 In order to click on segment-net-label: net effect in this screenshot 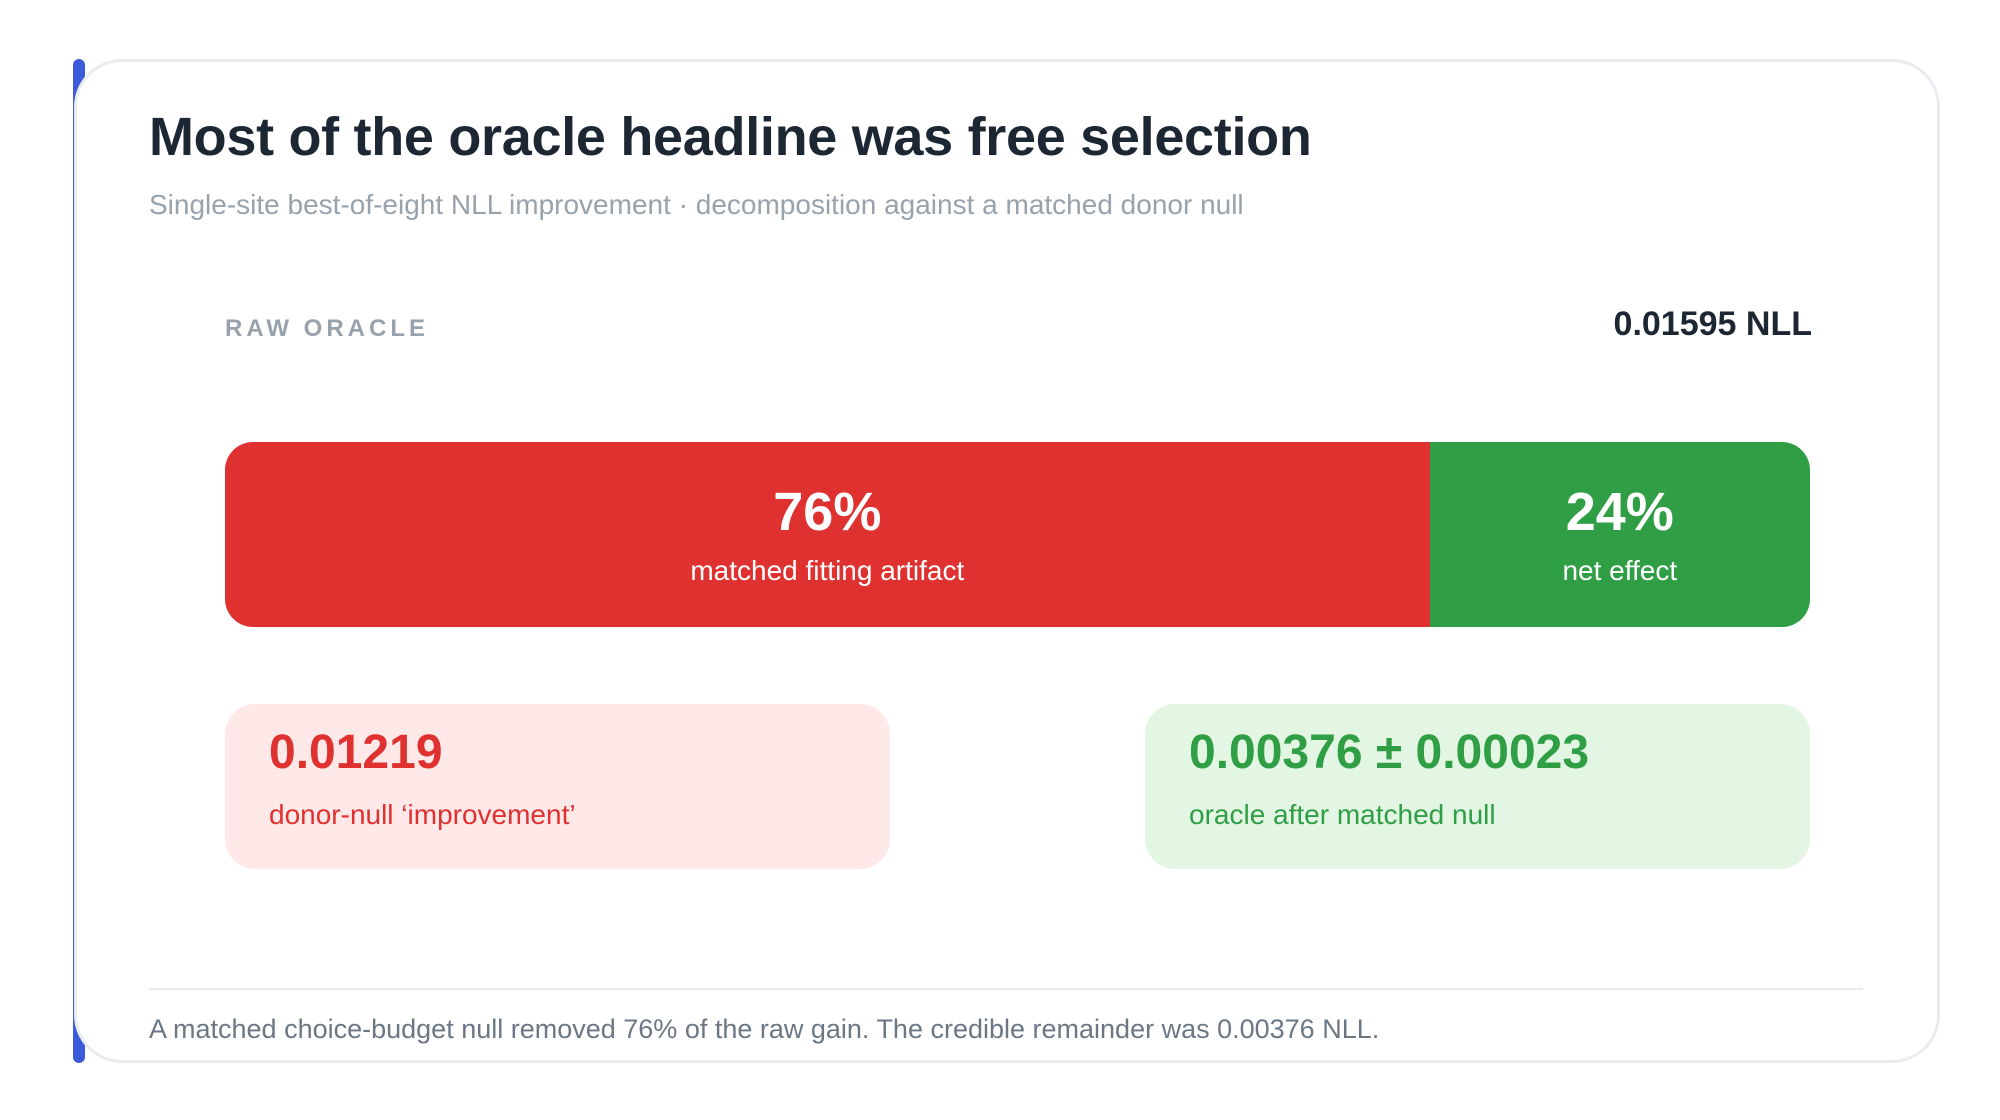, I will do `click(1620, 570)`.